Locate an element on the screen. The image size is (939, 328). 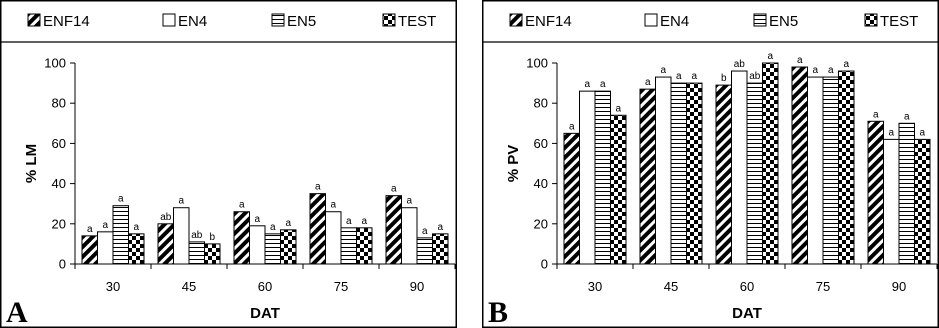
x-tick-label: 90 is located at coordinates (417, 286).